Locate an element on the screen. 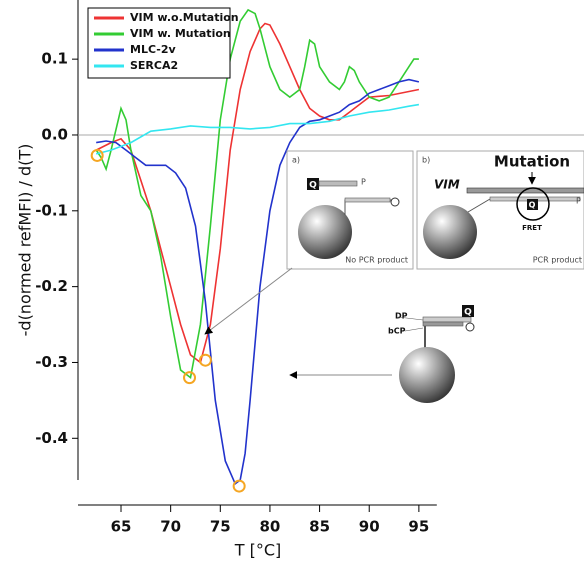  x-tick-label: 85 is located at coordinates (319, 527).